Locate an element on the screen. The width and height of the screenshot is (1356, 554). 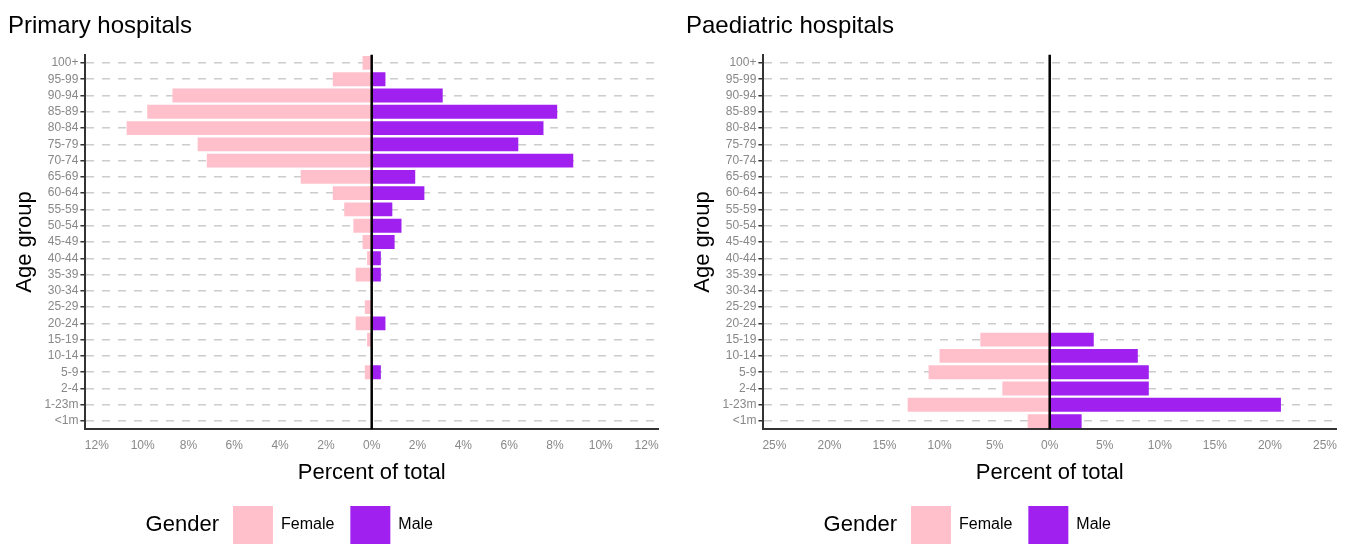
y-tick-label: 95-99 is located at coordinates (741, 78).